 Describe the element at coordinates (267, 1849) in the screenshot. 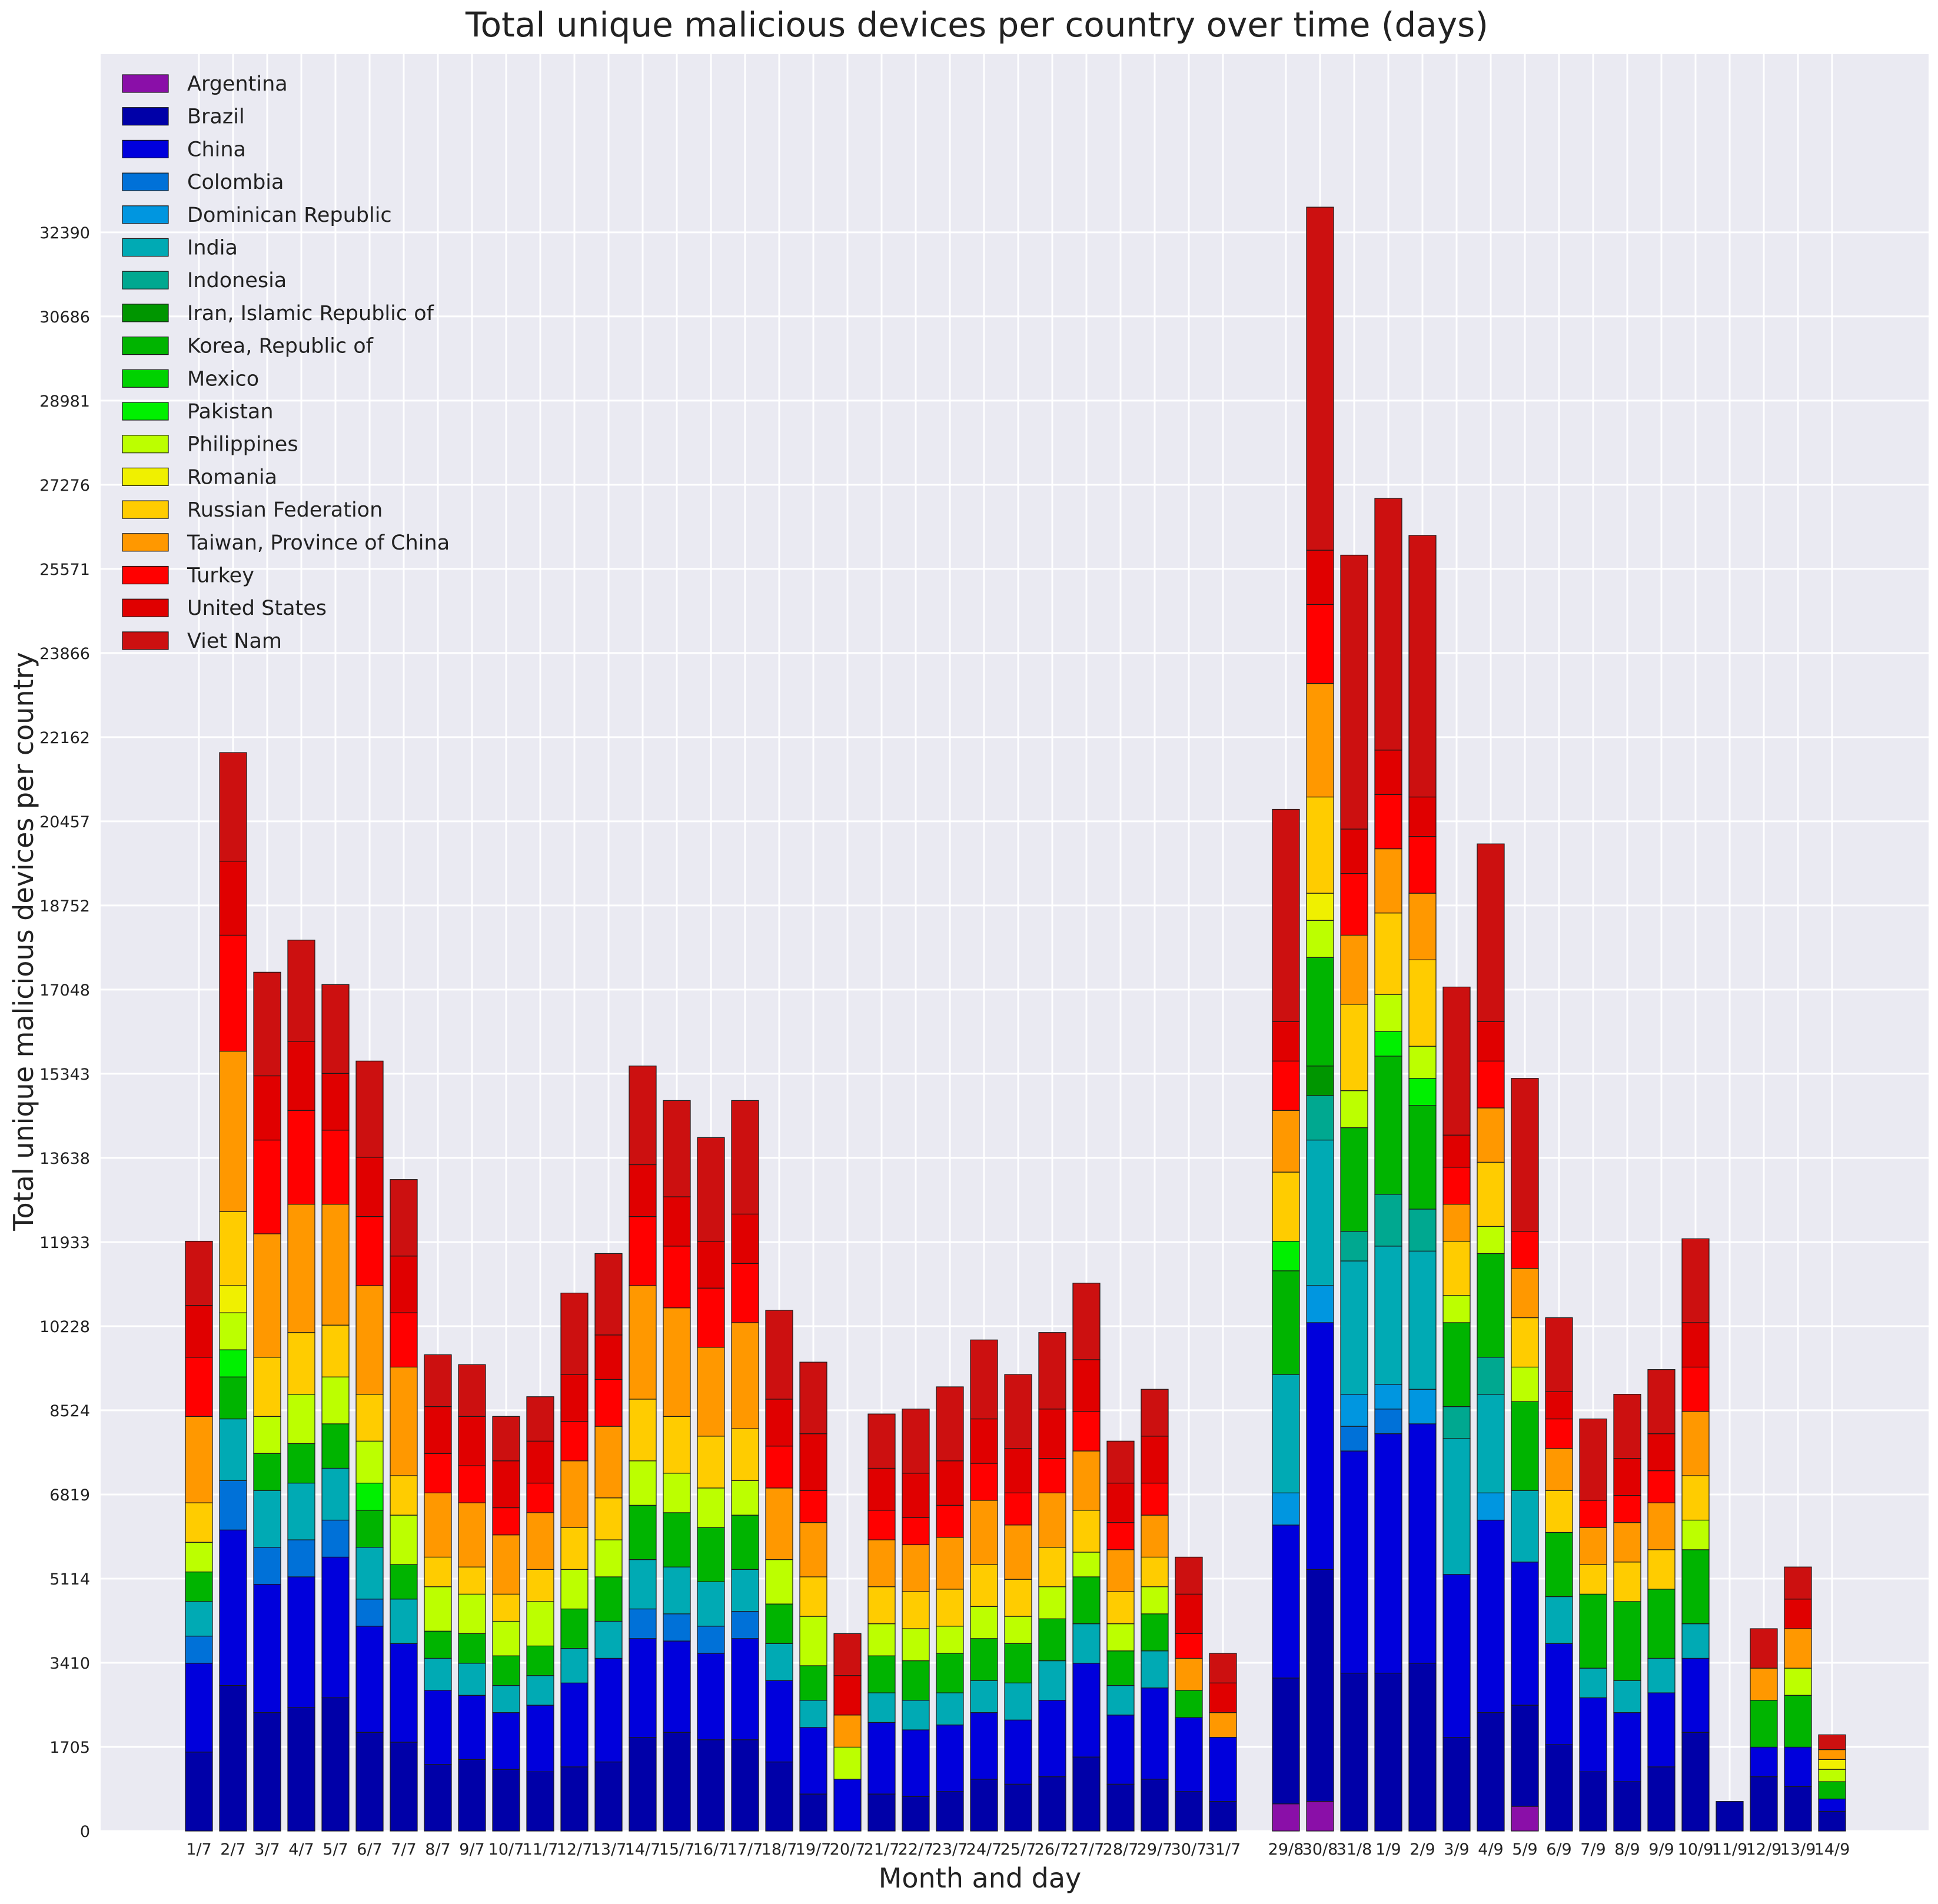

I see `x-tick-label: 3/7` at that location.